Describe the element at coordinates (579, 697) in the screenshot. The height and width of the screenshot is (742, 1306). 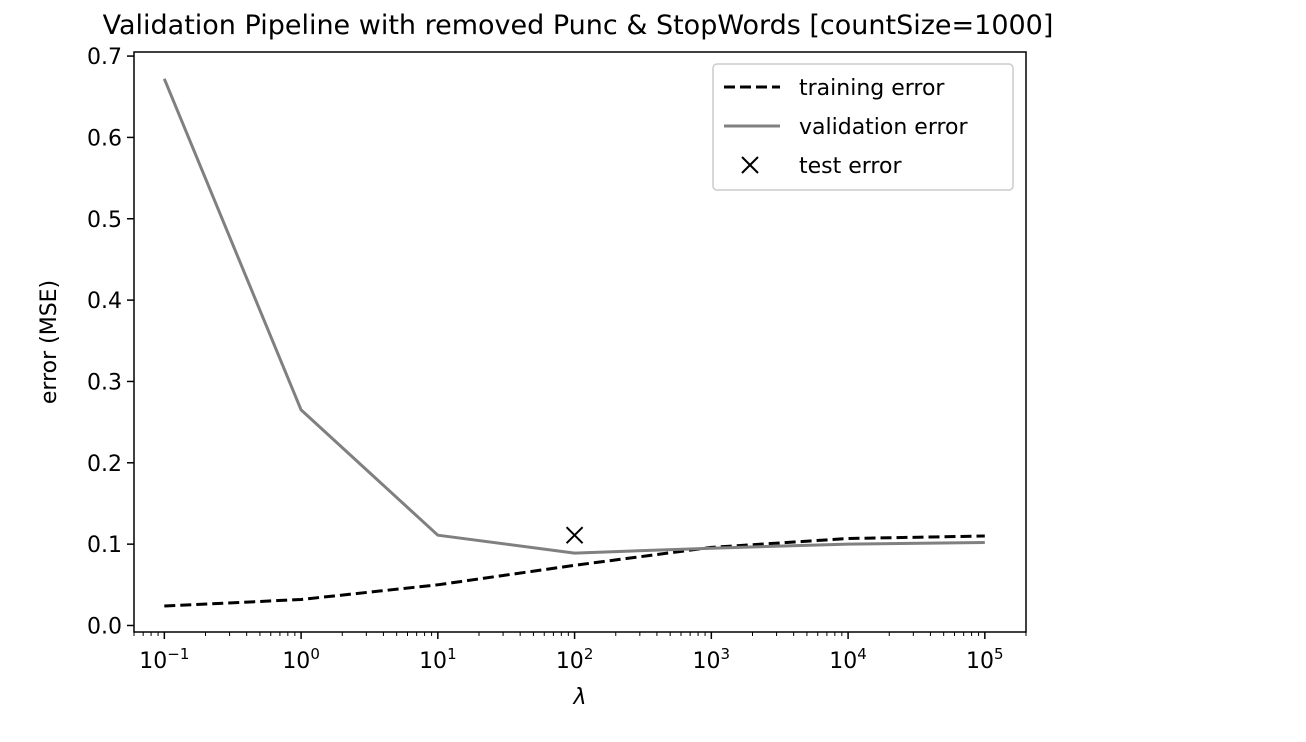
I see `x-axis-label: λ` at that location.